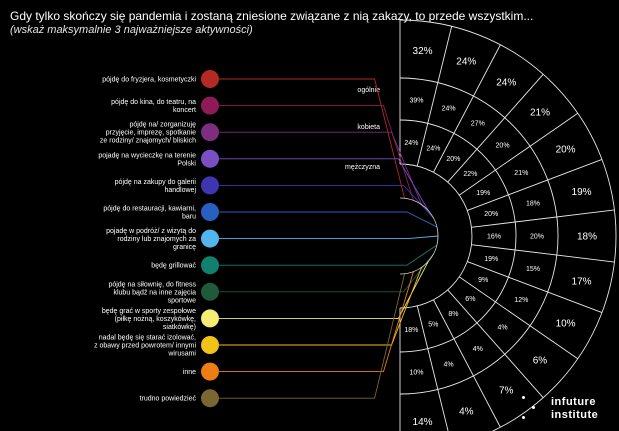  I want to click on category-label: pojadę na wycieczkę na terenie, so click(147, 155).